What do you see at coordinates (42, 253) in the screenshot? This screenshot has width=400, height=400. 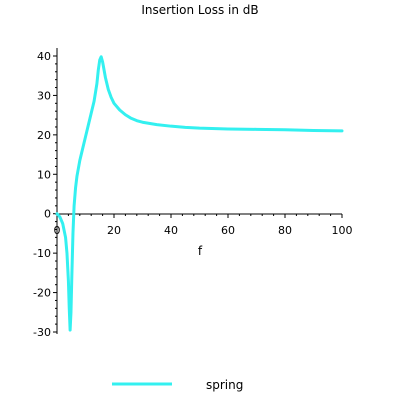 I see `y-tick-label: -10` at bounding box center [42, 253].